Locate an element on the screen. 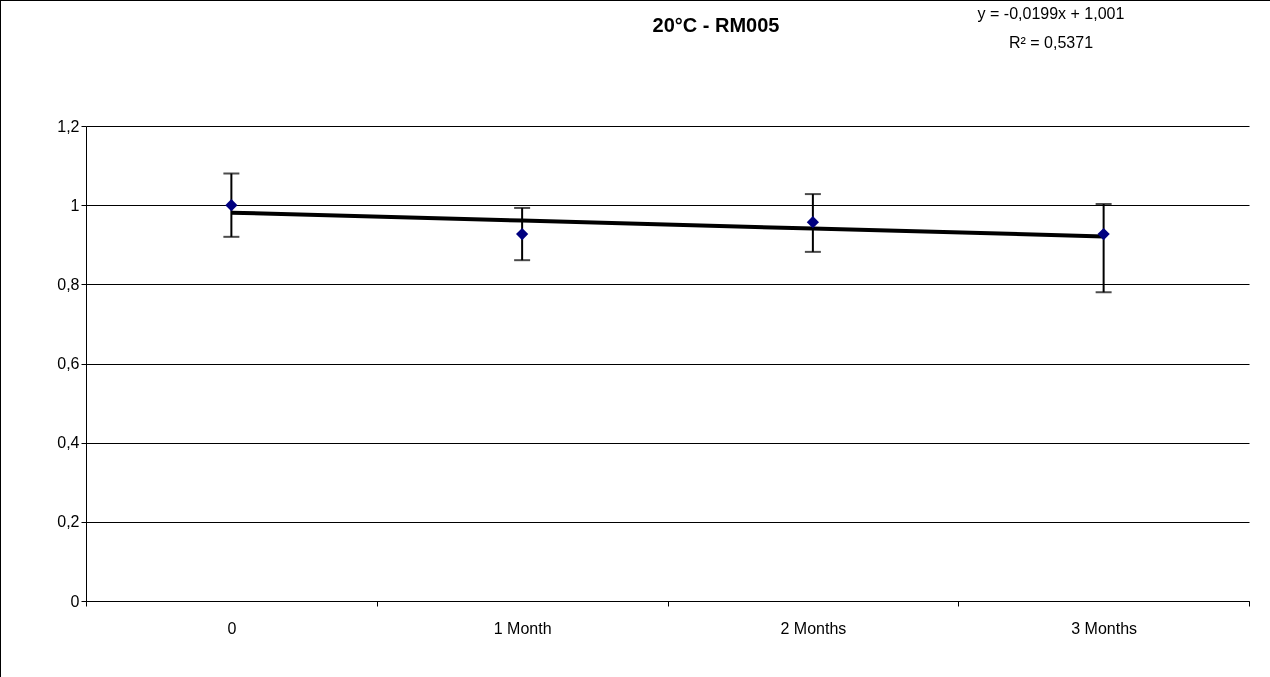 This screenshot has height=677, width=1270. y-tick-label: 0 is located at coordinates (75, 601).